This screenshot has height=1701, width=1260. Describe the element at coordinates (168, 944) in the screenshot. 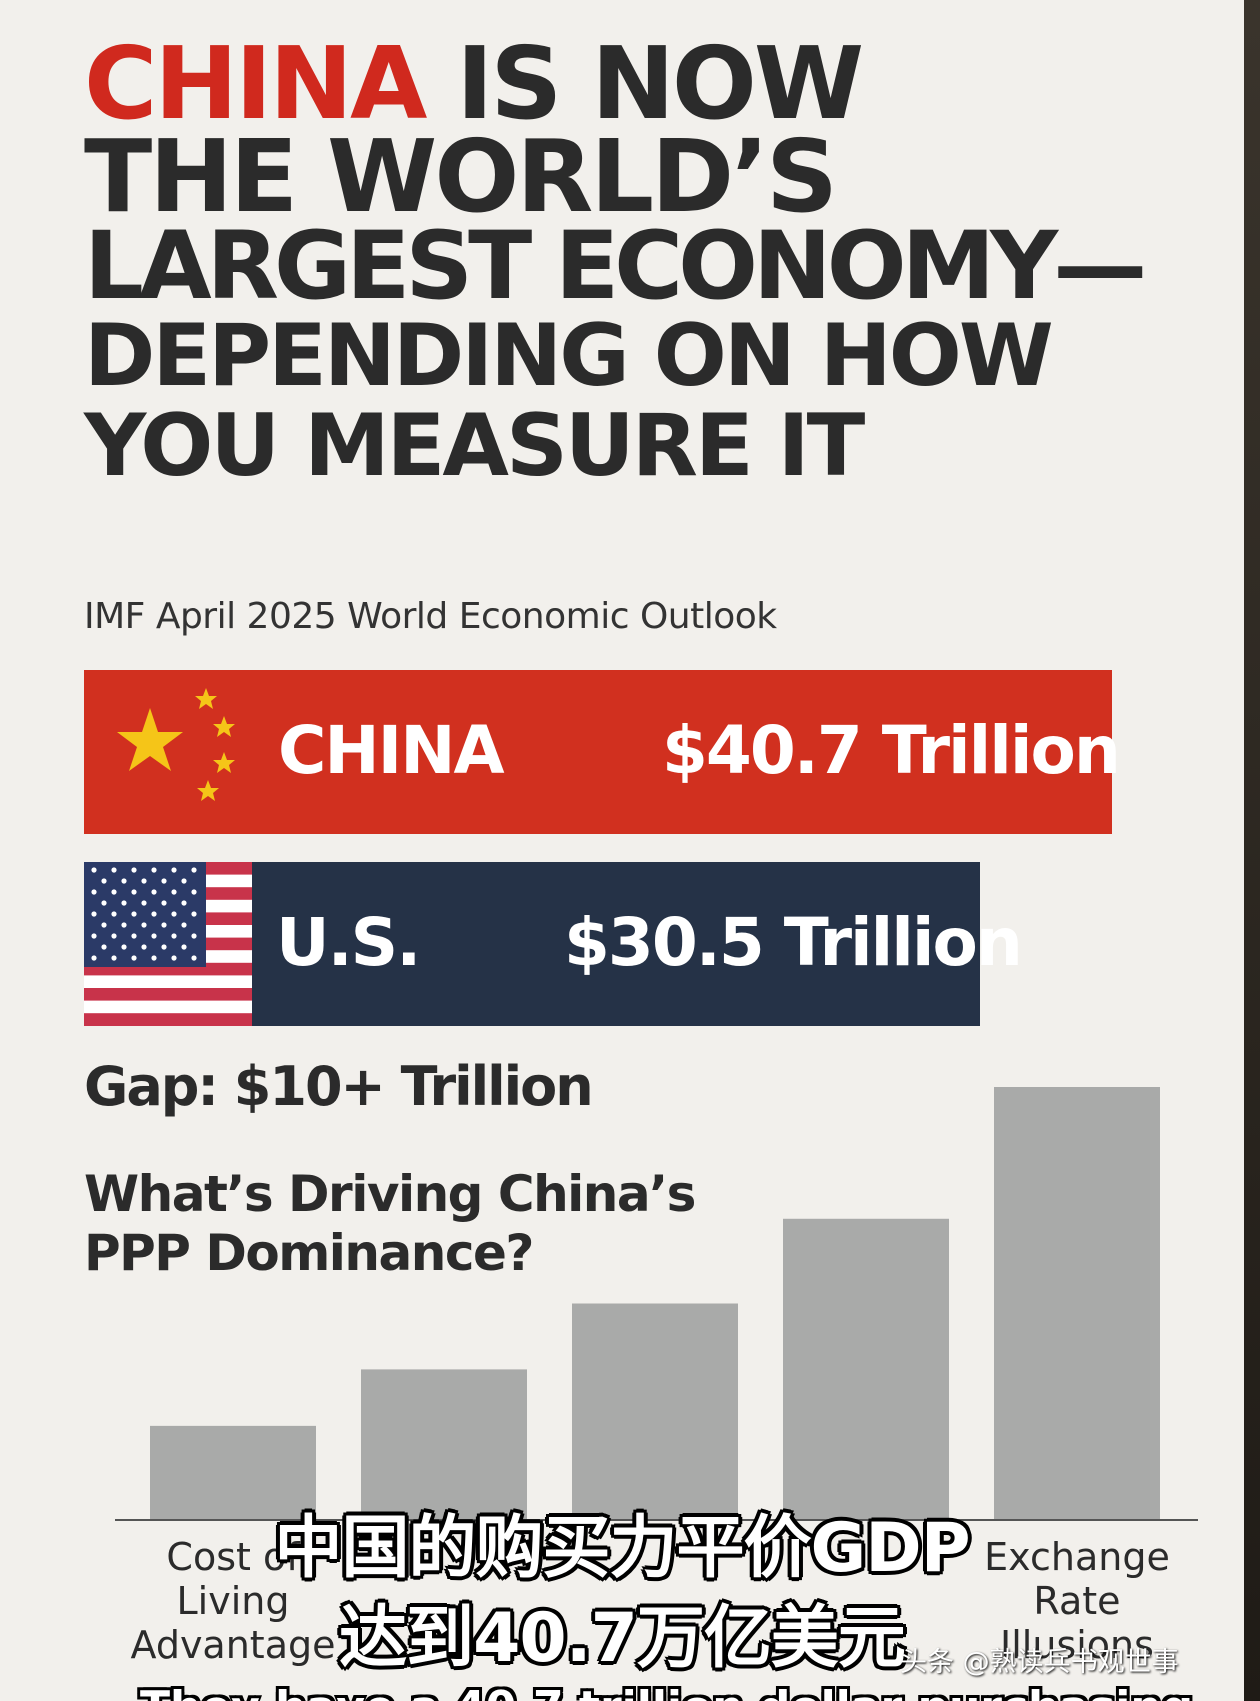

I see `us-flag-icon` at that location.